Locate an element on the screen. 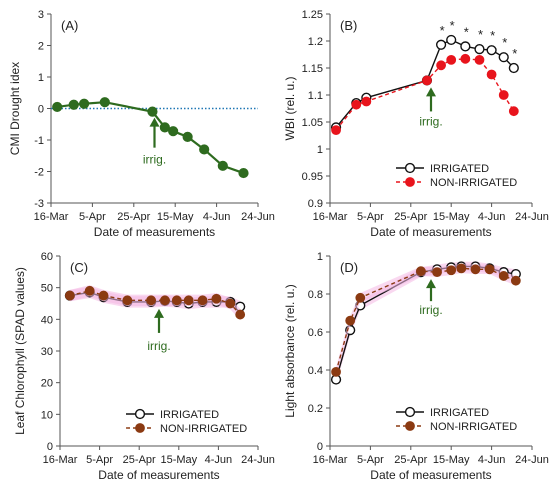  y-tick-label: -1 is located at coordinates (39, 141).